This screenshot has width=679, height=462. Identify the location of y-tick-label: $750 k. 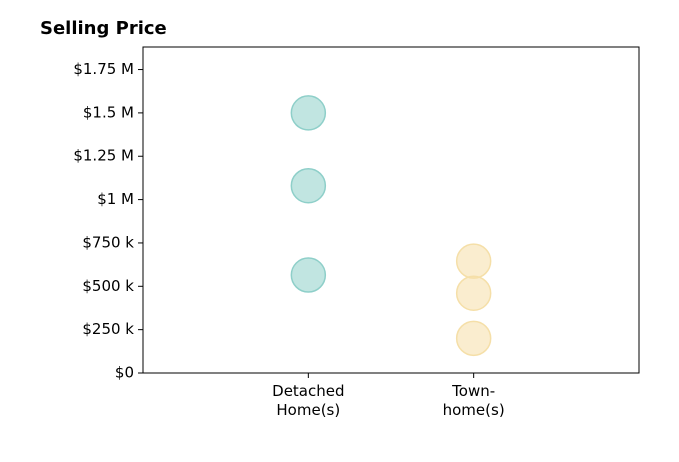
(108, 242).